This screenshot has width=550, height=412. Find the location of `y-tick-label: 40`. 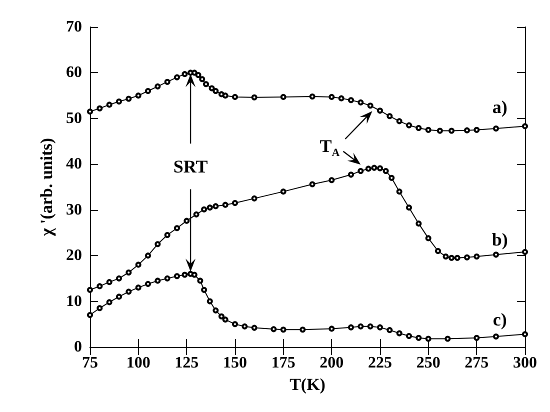

y-tick-label: 40 is located at coordinates (74, 164).